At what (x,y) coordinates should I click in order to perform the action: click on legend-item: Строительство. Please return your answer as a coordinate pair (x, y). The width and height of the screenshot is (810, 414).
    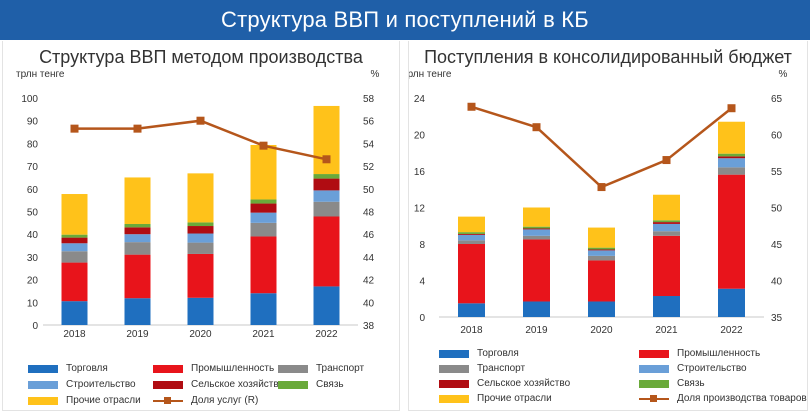
    Looking at the image, I should click on (693, 368).